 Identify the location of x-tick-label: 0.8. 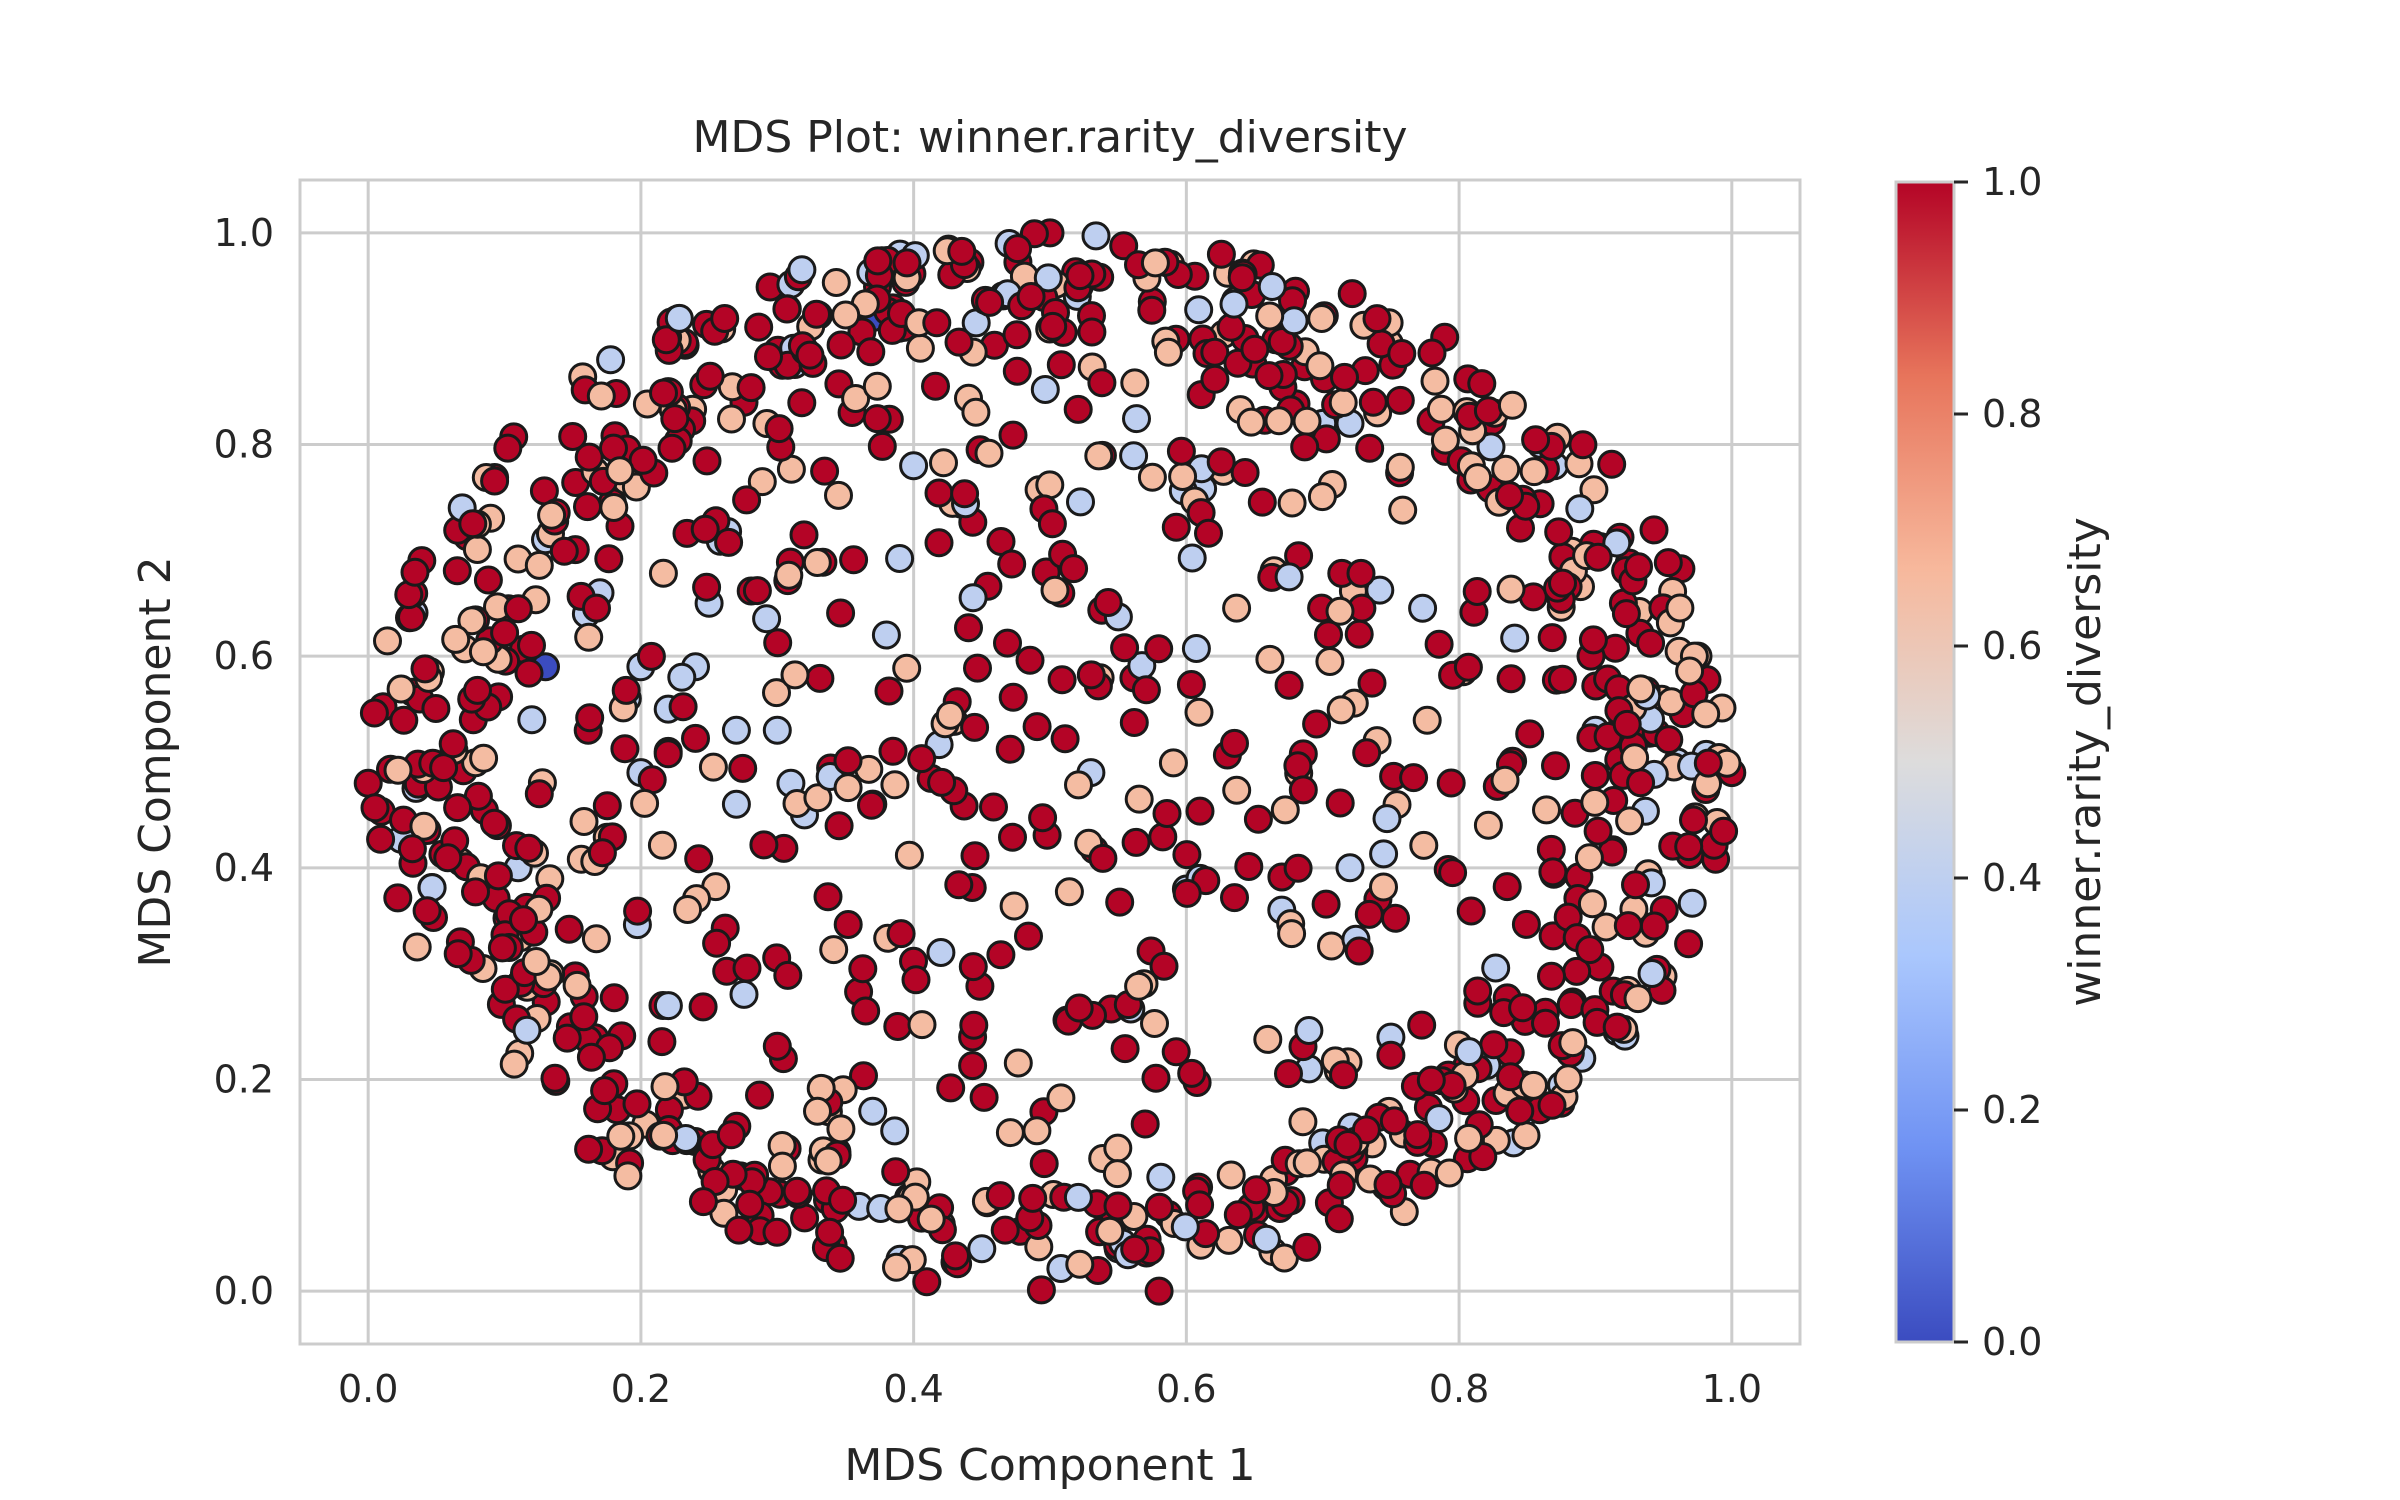
(1459, 1389).